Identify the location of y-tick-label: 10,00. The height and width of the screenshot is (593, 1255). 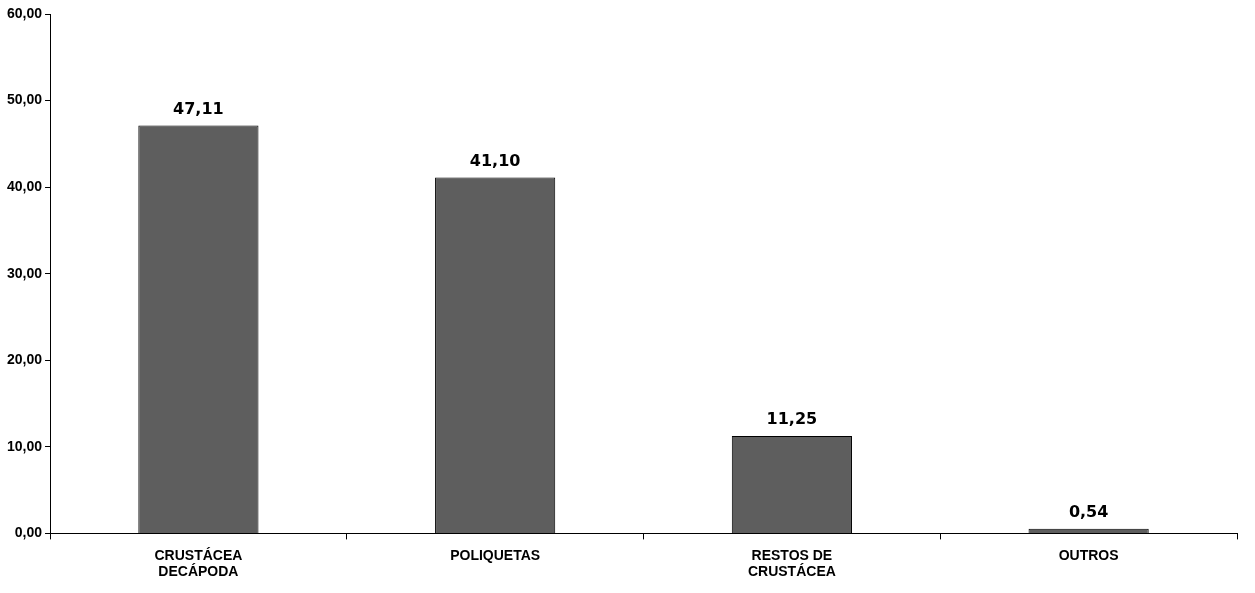
(24, 445).